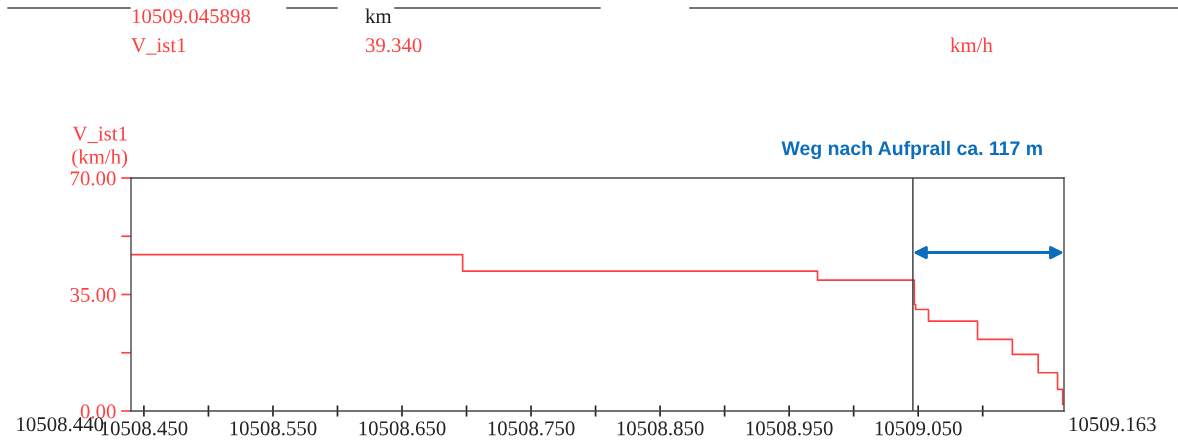 This screenshot has height=440, width=1178. What do you see at coordinates (93, 178) in the screenshot?
I see `y-tick-label: 70.00` at bounding box center [93, 178].